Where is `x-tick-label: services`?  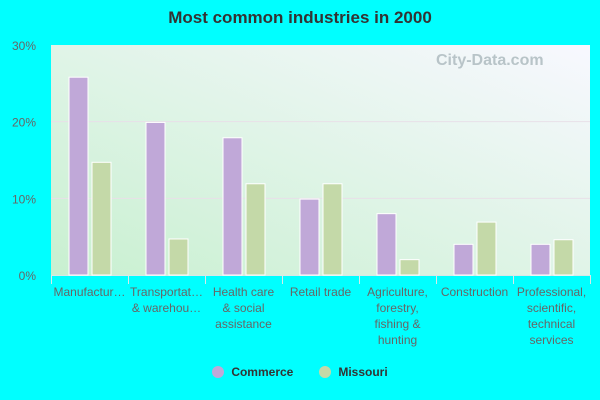
x-tick-label: services is located at coordinates (551, 340).